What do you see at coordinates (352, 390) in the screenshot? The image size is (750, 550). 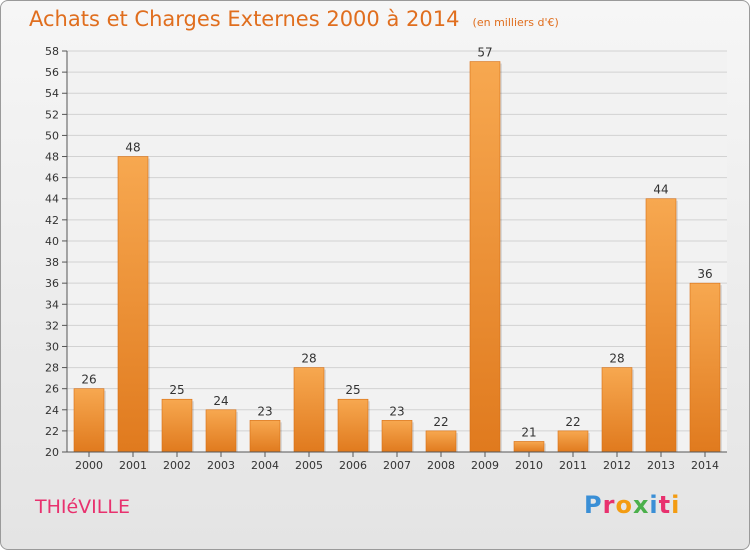 I see `data-label-2006: 25` at bounding box center [352, 390].